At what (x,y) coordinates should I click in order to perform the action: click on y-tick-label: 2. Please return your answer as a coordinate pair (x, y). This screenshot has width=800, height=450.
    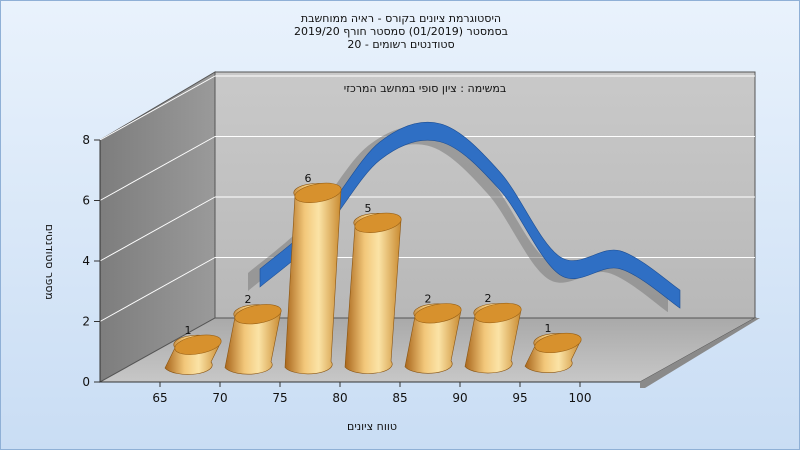
    Looking at the image, I should click on (86, 322).